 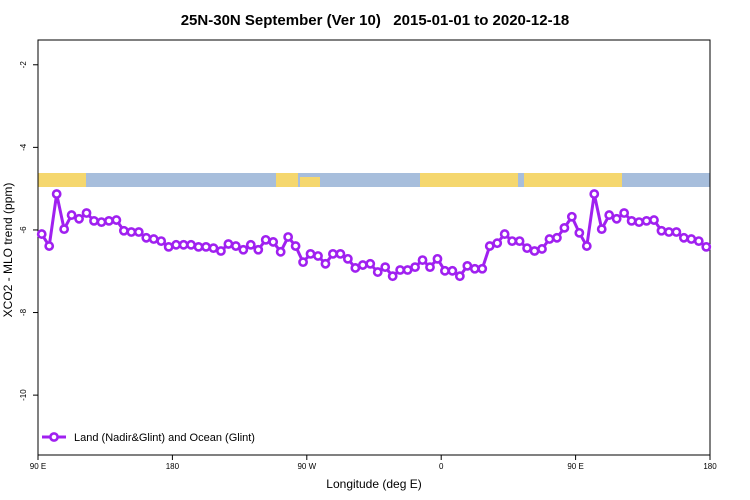 What do you see at coordinates (373, 484) in the screenshot?
I see `x-axis-label: Longitude (deg E)` at bounding box center [373, 484].